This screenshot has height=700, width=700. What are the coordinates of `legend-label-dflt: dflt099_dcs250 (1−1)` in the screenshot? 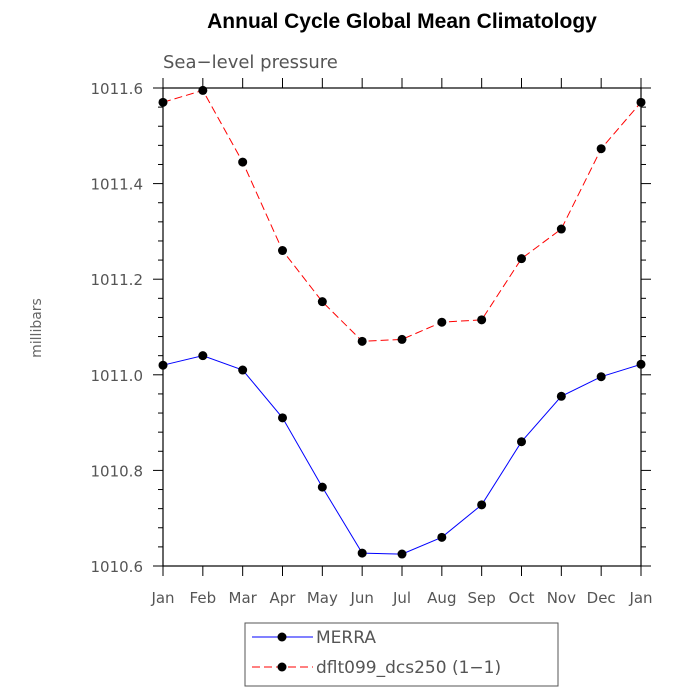 It's located at (408, 668).